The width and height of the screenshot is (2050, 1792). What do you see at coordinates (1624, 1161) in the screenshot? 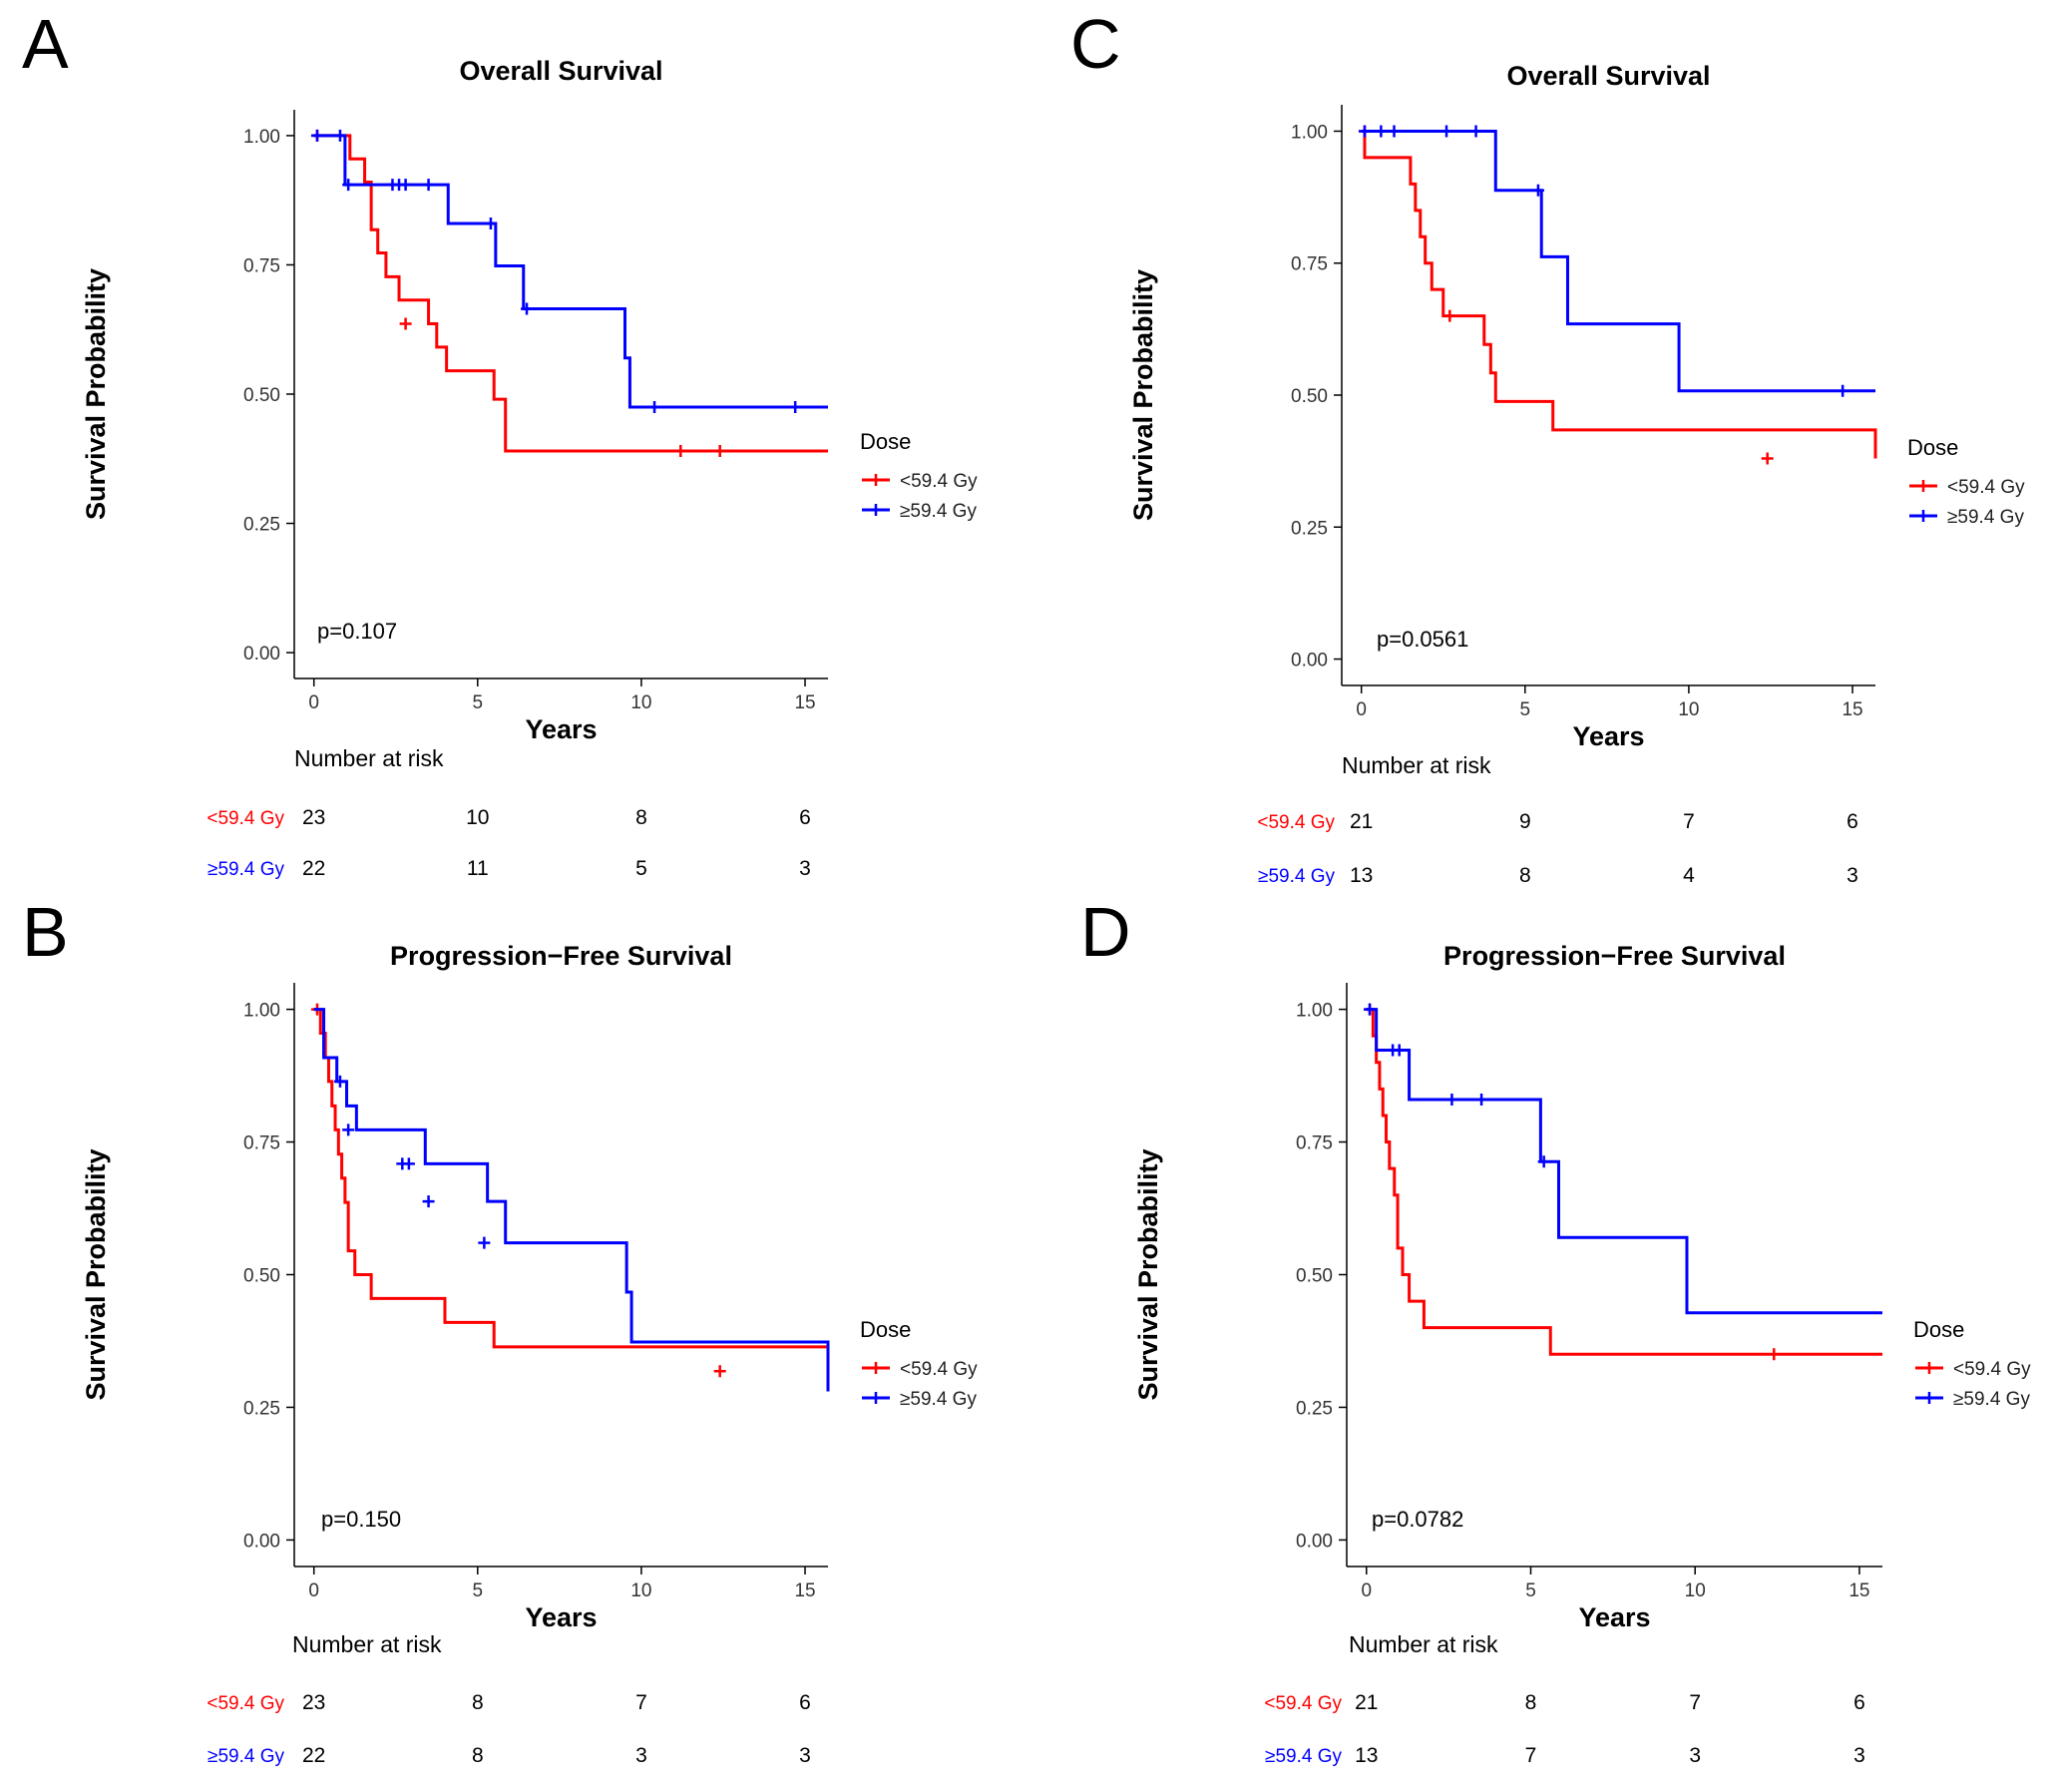
I see `survival-curve-high-dose` at bounding box center [1624, 1161].